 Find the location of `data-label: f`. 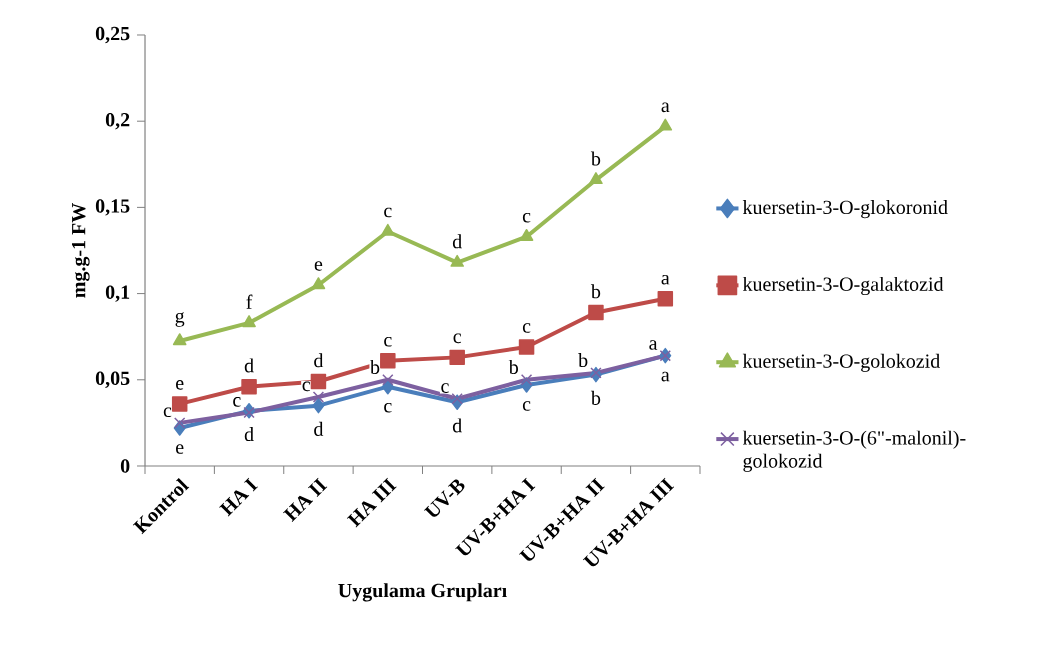

data-label: f is located at coordinates (249, 301).